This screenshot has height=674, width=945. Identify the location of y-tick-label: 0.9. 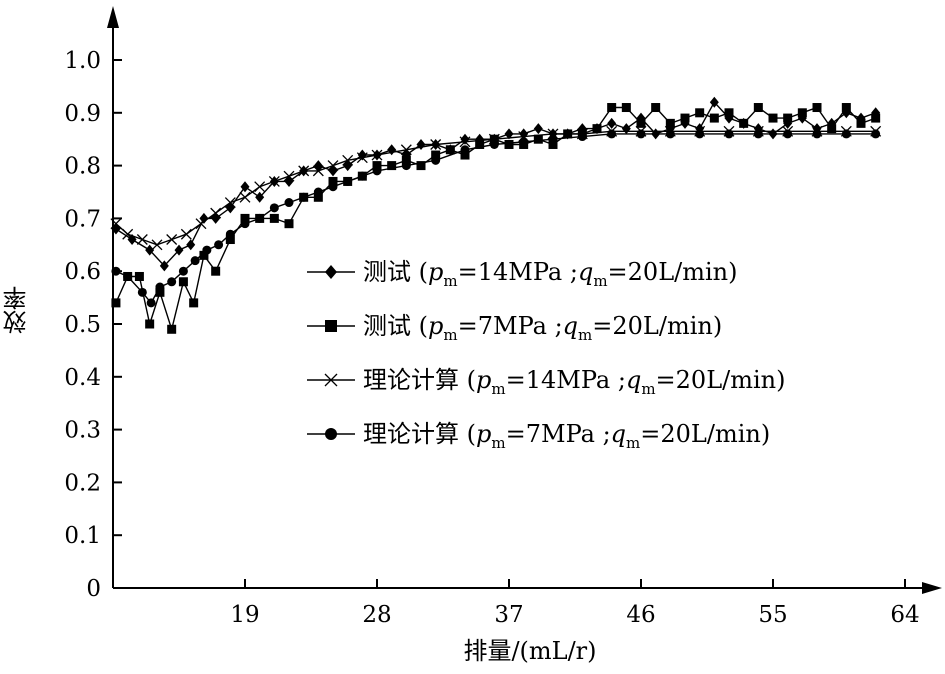
(82, 114).